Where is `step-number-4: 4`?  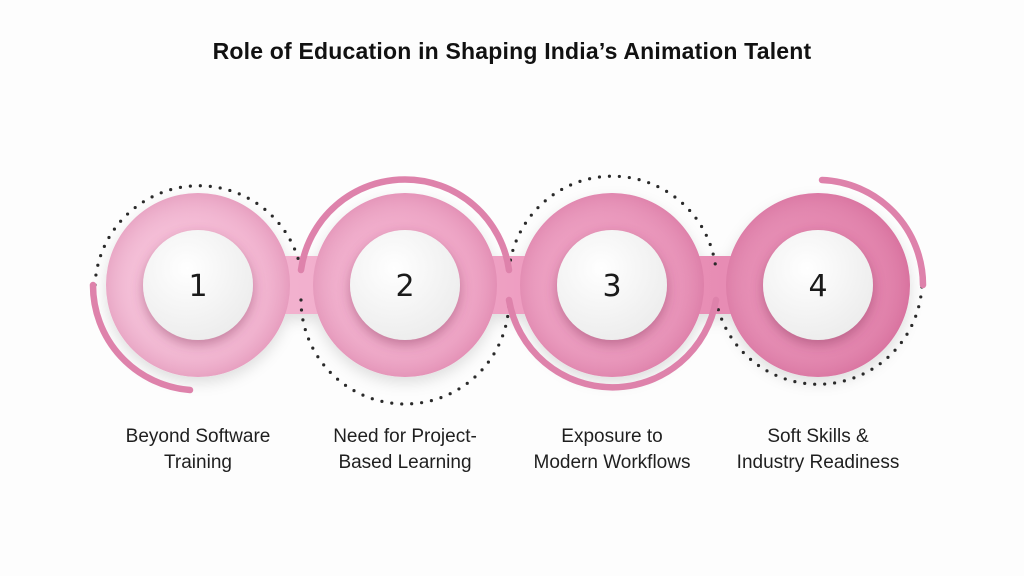 step-number-4: 4 is located at coordinates (817, 286).